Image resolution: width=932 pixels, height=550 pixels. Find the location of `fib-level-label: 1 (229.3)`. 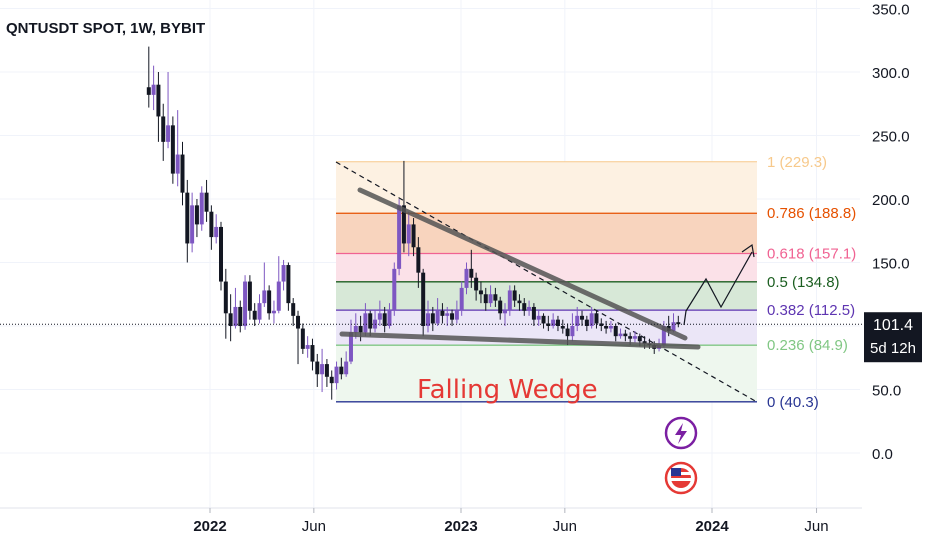

fib-level-label: 1 (229.3) is located at coordinates (797, 162).